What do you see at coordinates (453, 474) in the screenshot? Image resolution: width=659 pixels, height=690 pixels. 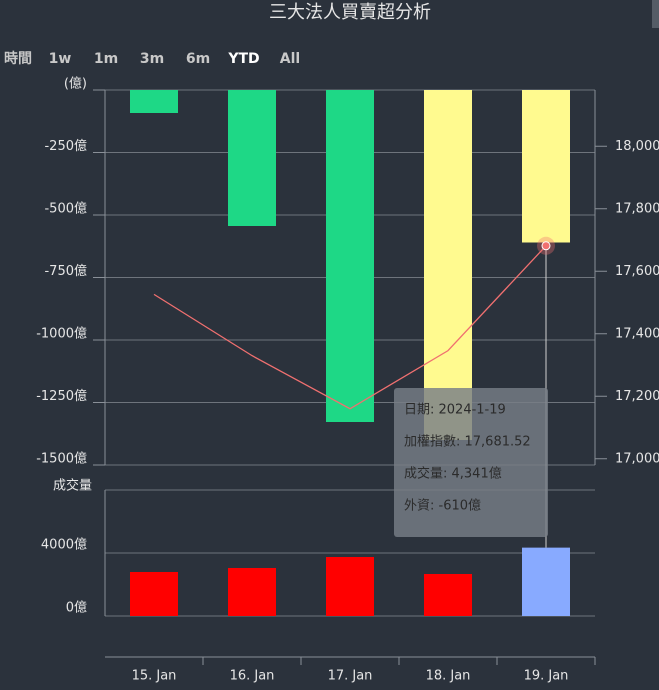 I see `tooltip-line: 成交量: 4,341億` at bounding box center [453, 474].